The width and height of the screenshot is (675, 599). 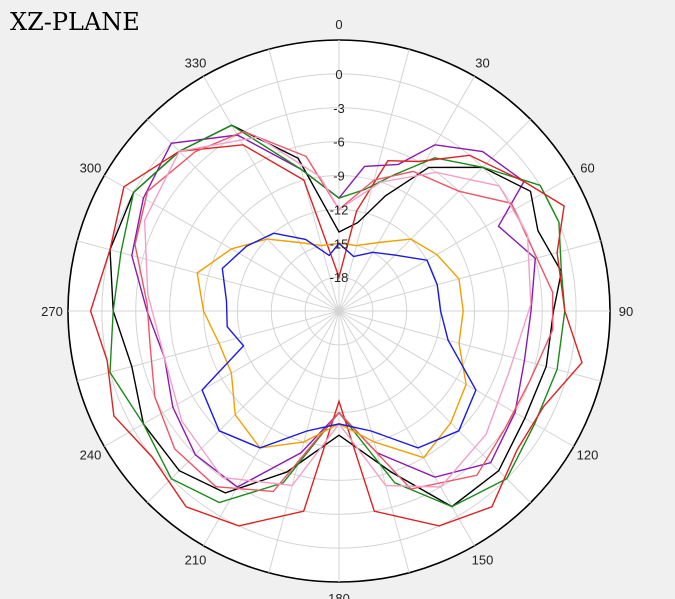 What do you see at coordinates (75, 22) in the screenshot?
I see `chart-title: XZ-PLANE` at bounding box center [75, 22].